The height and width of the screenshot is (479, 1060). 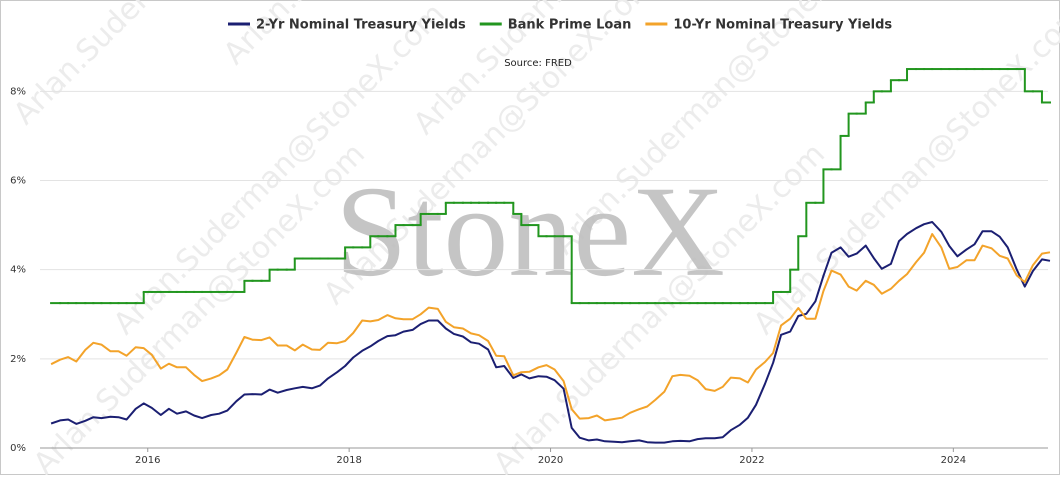 I want to click on legend-label: 10-Yr Nominal Treasury Yields, so click(x=782, y=25).